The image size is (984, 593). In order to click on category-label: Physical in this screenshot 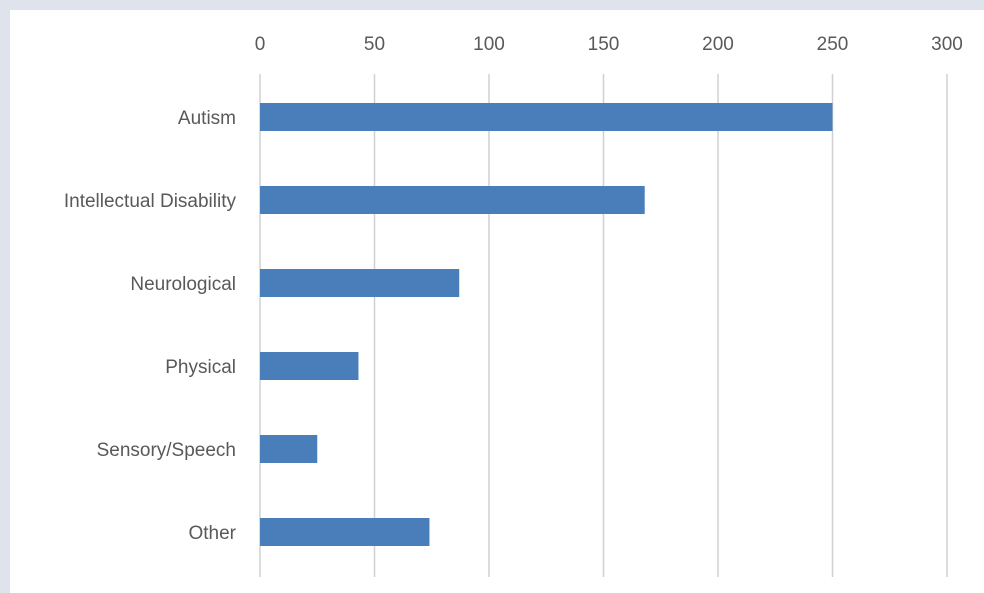, I will do `click(200, 367)`.